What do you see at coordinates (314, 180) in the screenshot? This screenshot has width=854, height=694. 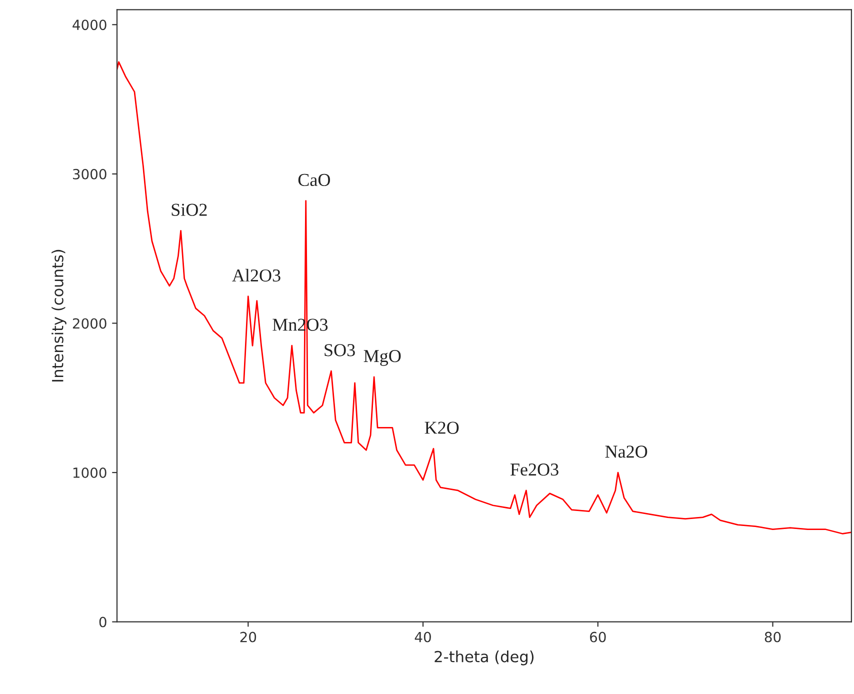 I see `annotation: CaO` at bounding box center [314, 180].